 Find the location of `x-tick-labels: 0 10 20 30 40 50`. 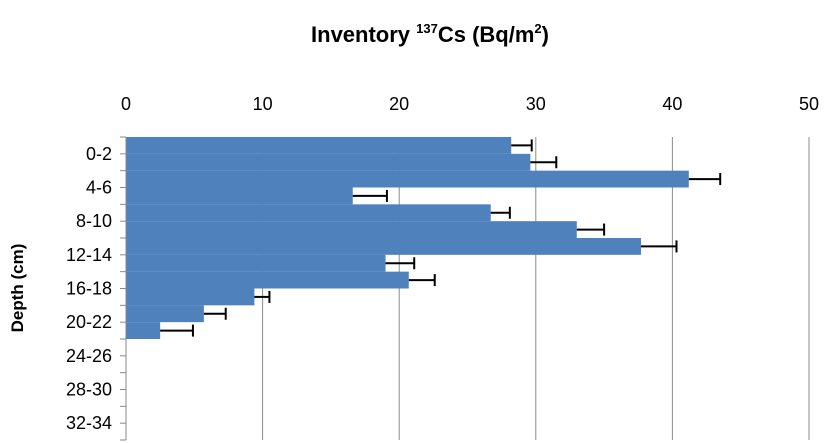

x-tick-labels: 0 10 20 30 40 50 is located at coordinates (470, 104).